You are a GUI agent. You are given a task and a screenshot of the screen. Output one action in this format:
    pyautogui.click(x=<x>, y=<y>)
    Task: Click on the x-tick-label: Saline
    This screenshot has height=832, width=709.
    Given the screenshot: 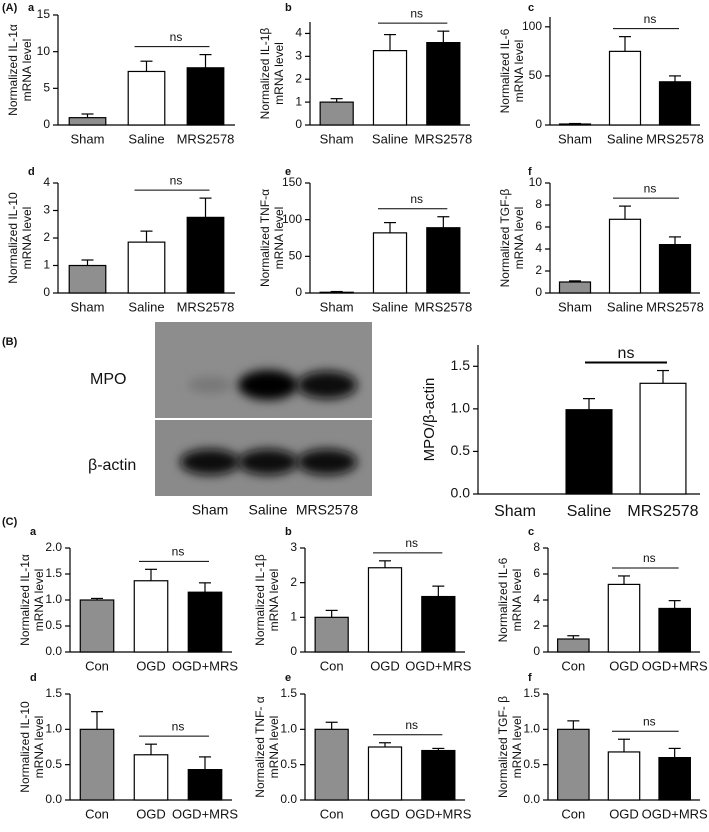 What is the action you would take?
    pyautogui.click(x=625, y=306)
    